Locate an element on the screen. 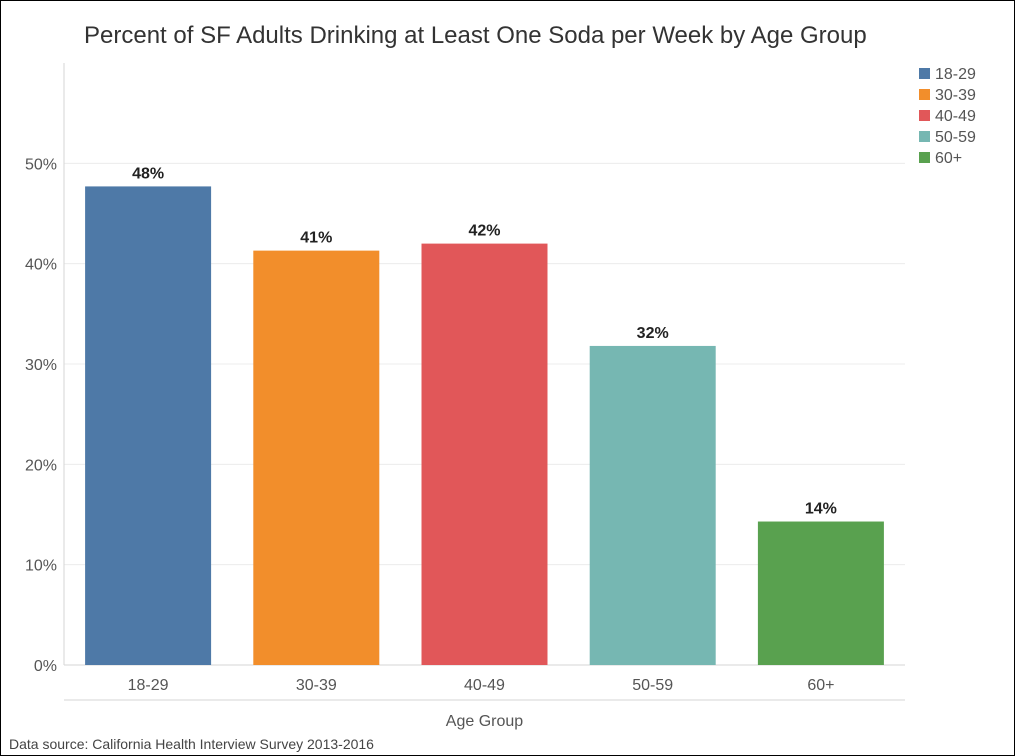 This screenshot has width=1015, height=756. y-tick-label: 50% is located at coordinates (41, 164).